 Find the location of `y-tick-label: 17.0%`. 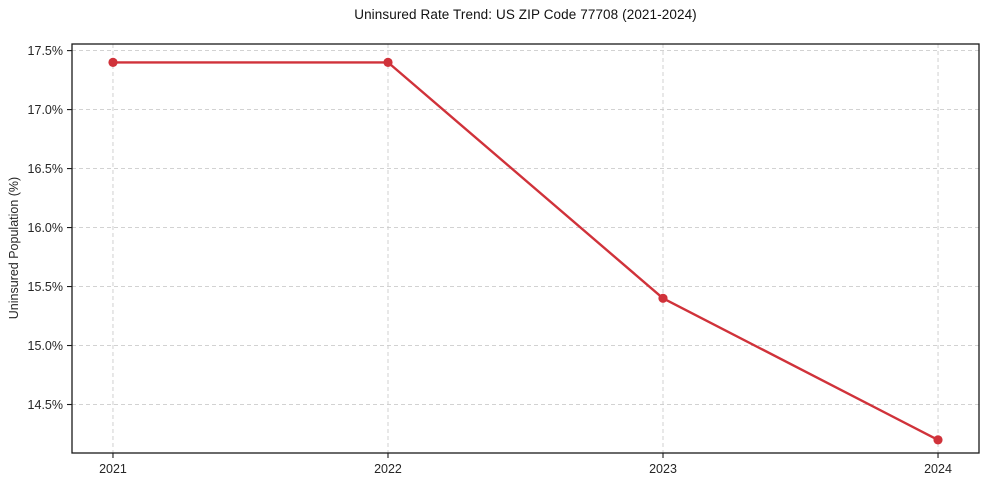

y-tick-label: 17.0% is located at coordinates (45, 110).